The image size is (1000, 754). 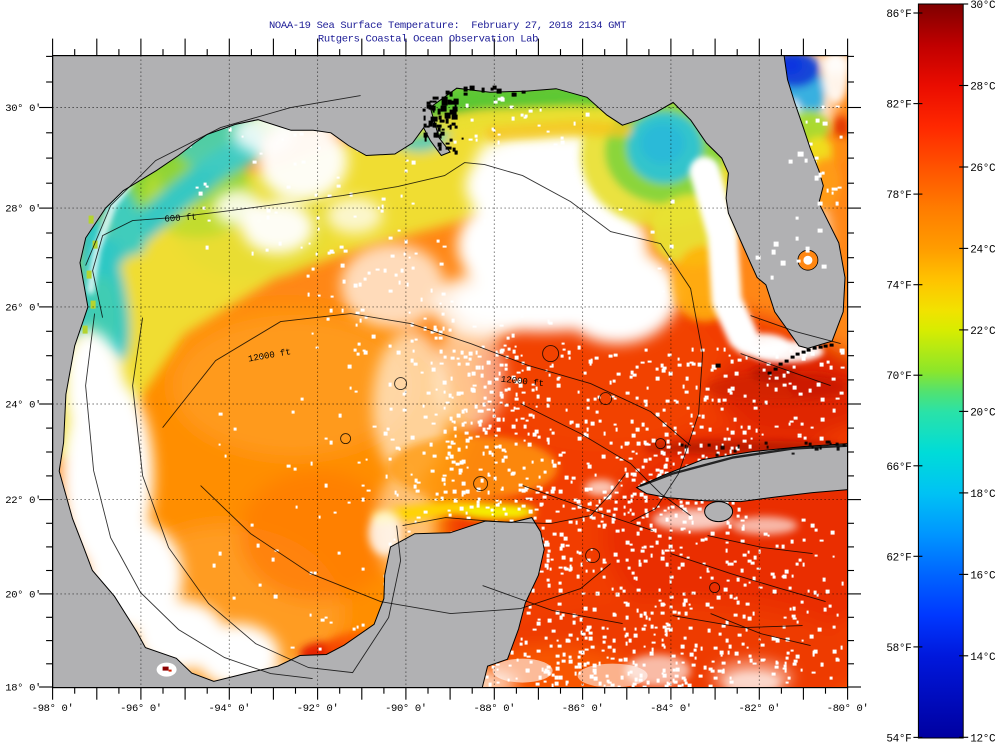 I want to click on svg-text: 20° 0', so click(x=23, y=595).